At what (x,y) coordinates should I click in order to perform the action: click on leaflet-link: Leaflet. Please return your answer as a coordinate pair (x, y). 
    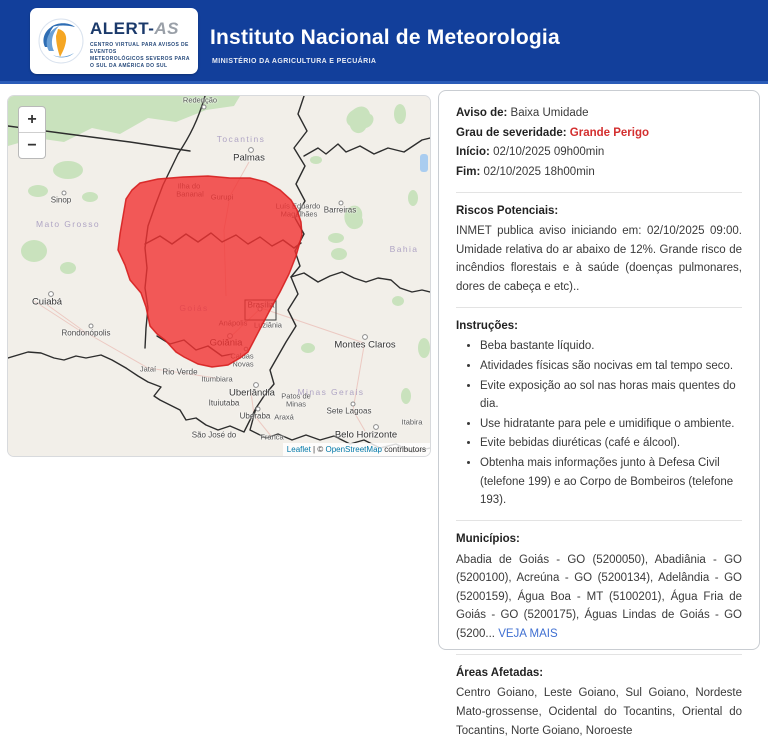
    Looking at the image, I should click on (298, 449).